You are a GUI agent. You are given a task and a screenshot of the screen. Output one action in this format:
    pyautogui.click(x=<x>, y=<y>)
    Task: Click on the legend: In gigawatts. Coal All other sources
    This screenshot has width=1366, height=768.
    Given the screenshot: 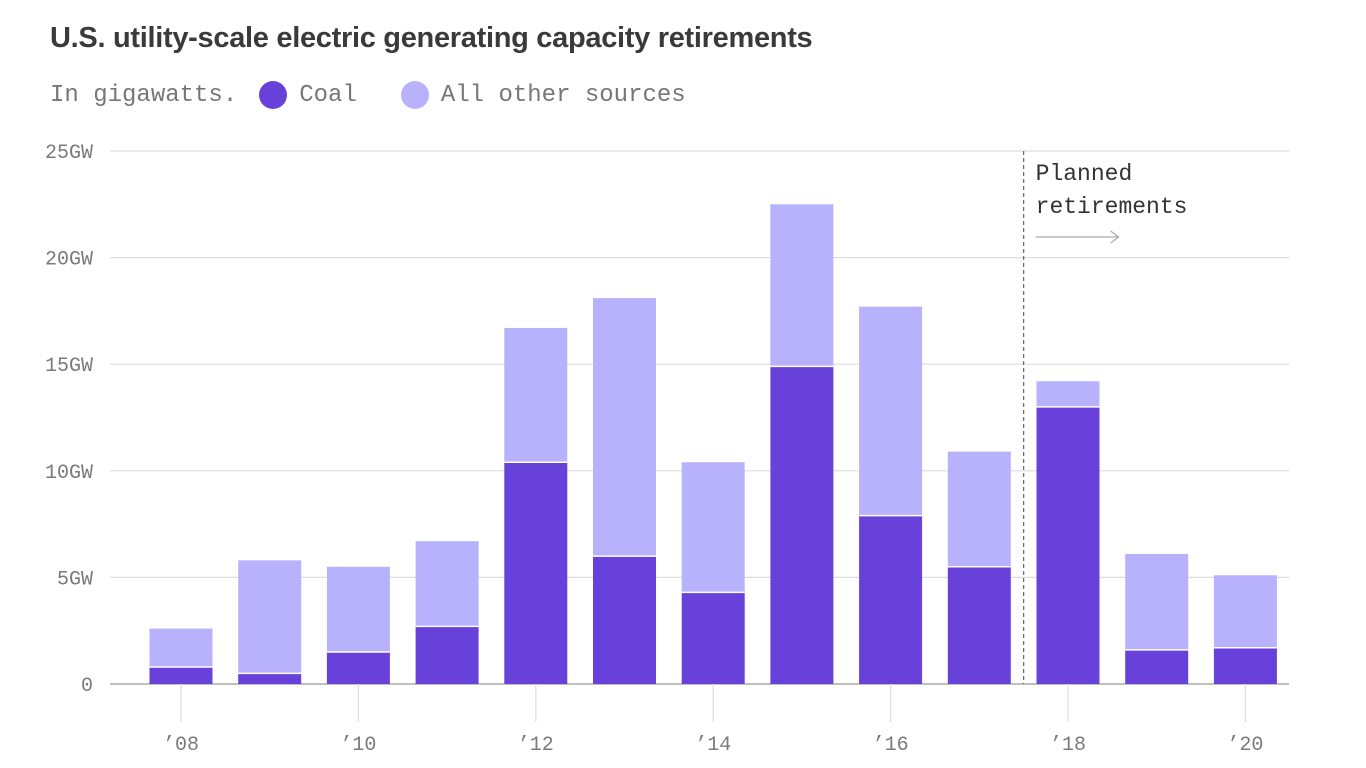 What is the action you would take?
    pyautogui.click(x=368, y=95)
    